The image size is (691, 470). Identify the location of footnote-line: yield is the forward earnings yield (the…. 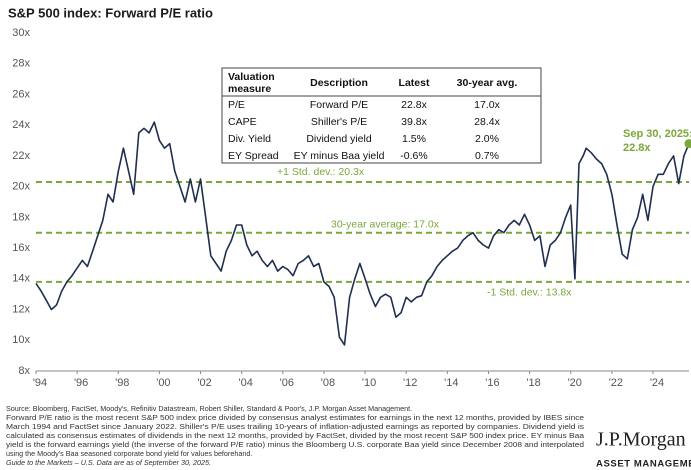
(295, 444).